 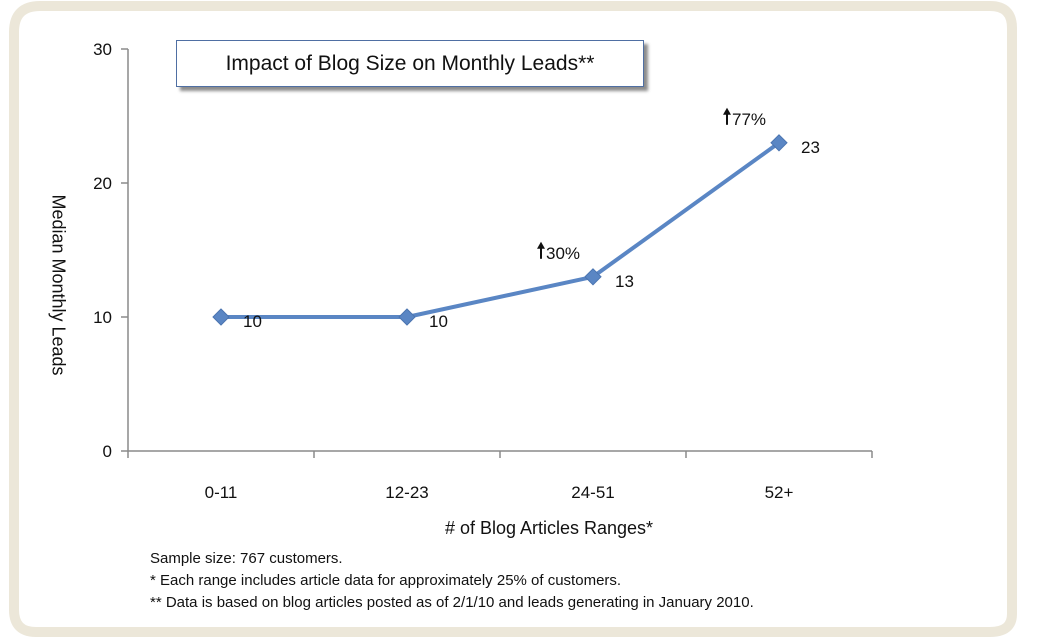 What do you see at coordinates (810, 147) in the screenshot?
I see `data-label: 23` at bounding box center [810, 147].